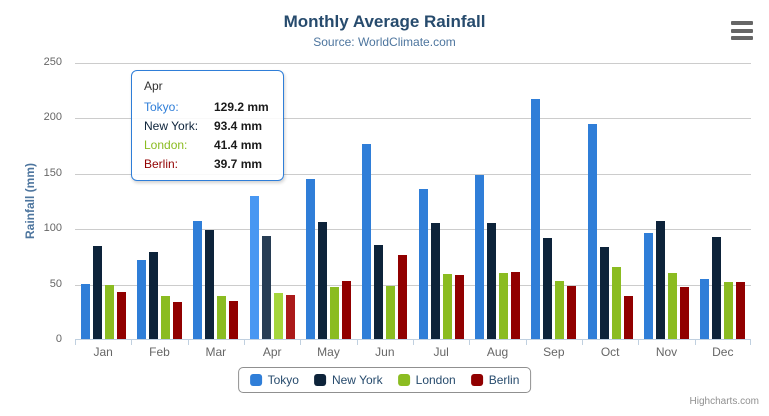  What do you see at coordinates (729, 310) in the screenshot?
I see `bar-london-dec` at bounding box center [729, 310].